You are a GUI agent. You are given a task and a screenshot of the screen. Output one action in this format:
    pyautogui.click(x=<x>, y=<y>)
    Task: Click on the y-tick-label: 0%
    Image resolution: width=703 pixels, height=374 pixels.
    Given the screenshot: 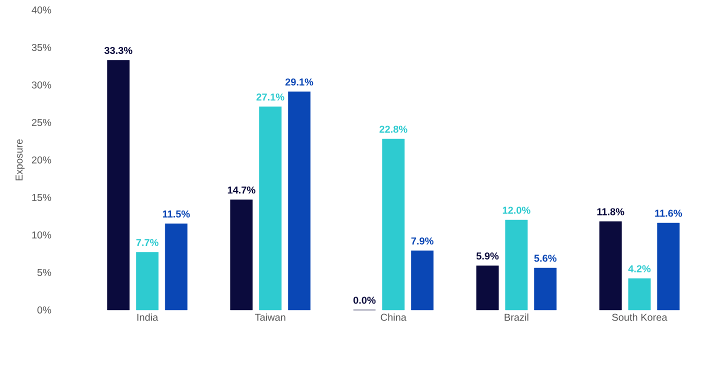 What is the action you would take?
    pyautogui.click(x=44, y=310)
    